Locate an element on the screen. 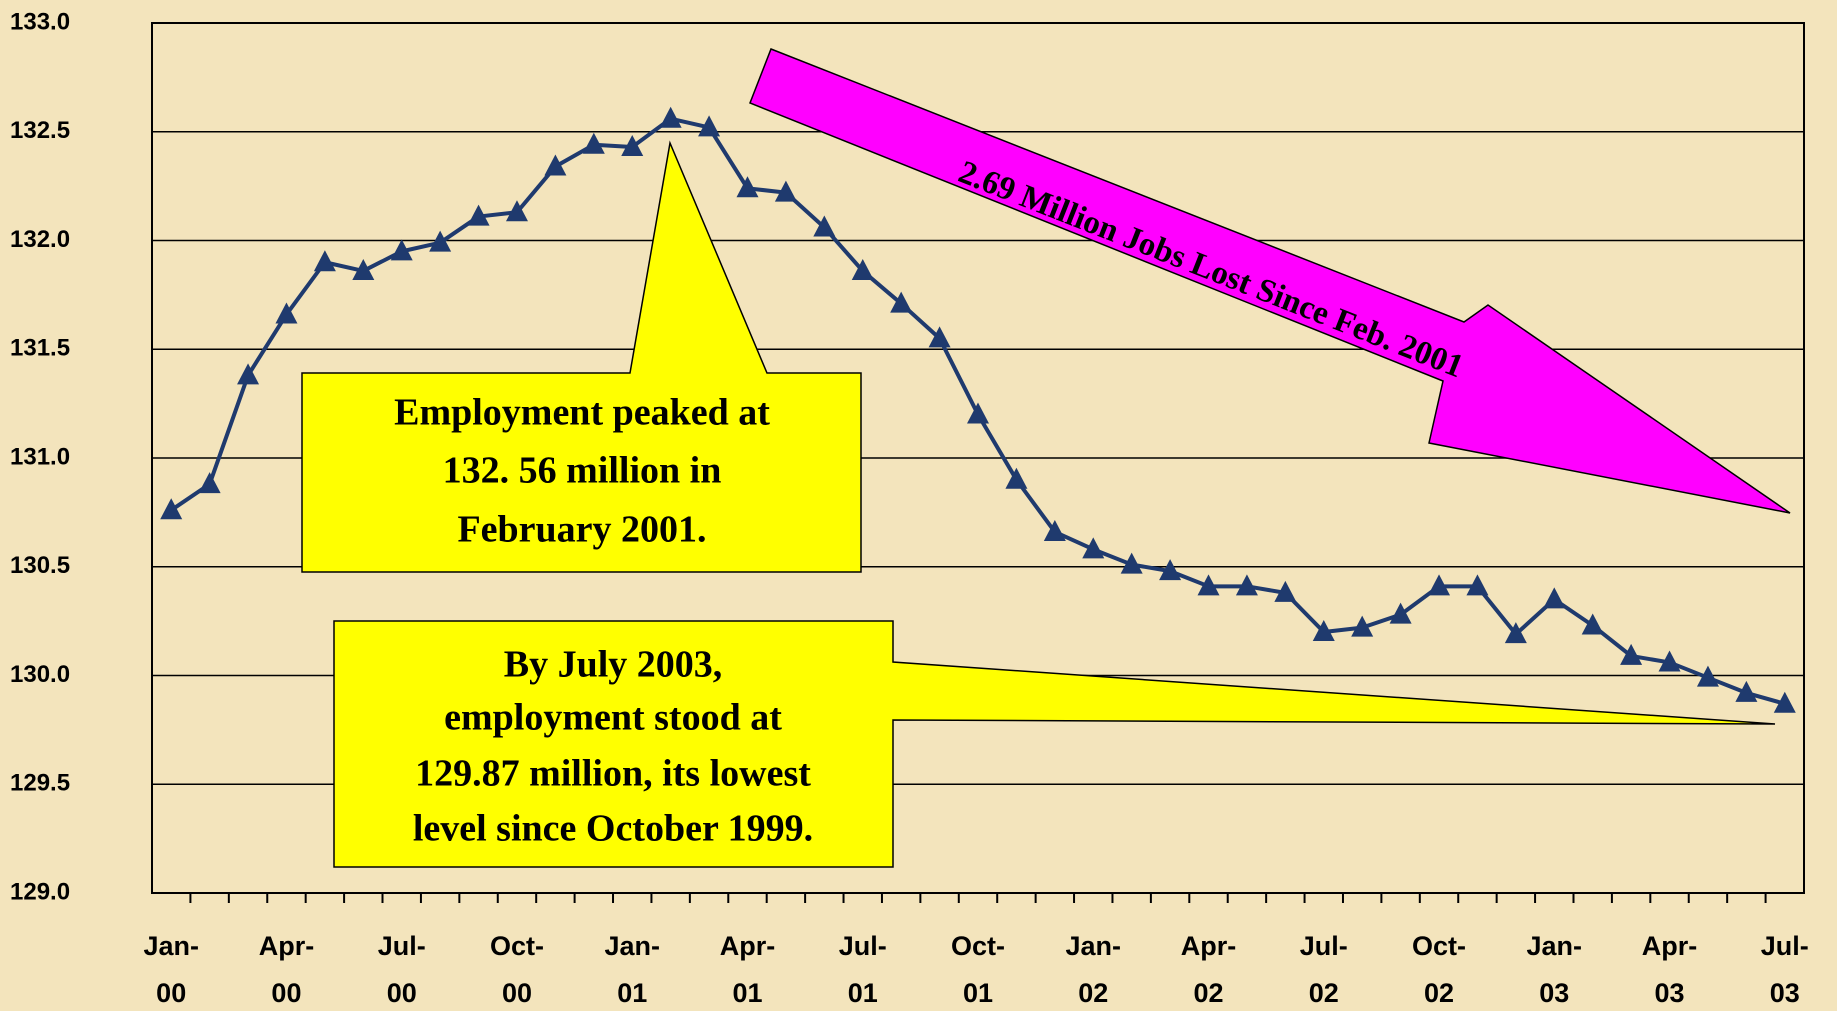 Image resolution: width=1837 pixels, height=1011 pixels. x-tick-label: Oct- 02 is located at coordinates (1439, 969).